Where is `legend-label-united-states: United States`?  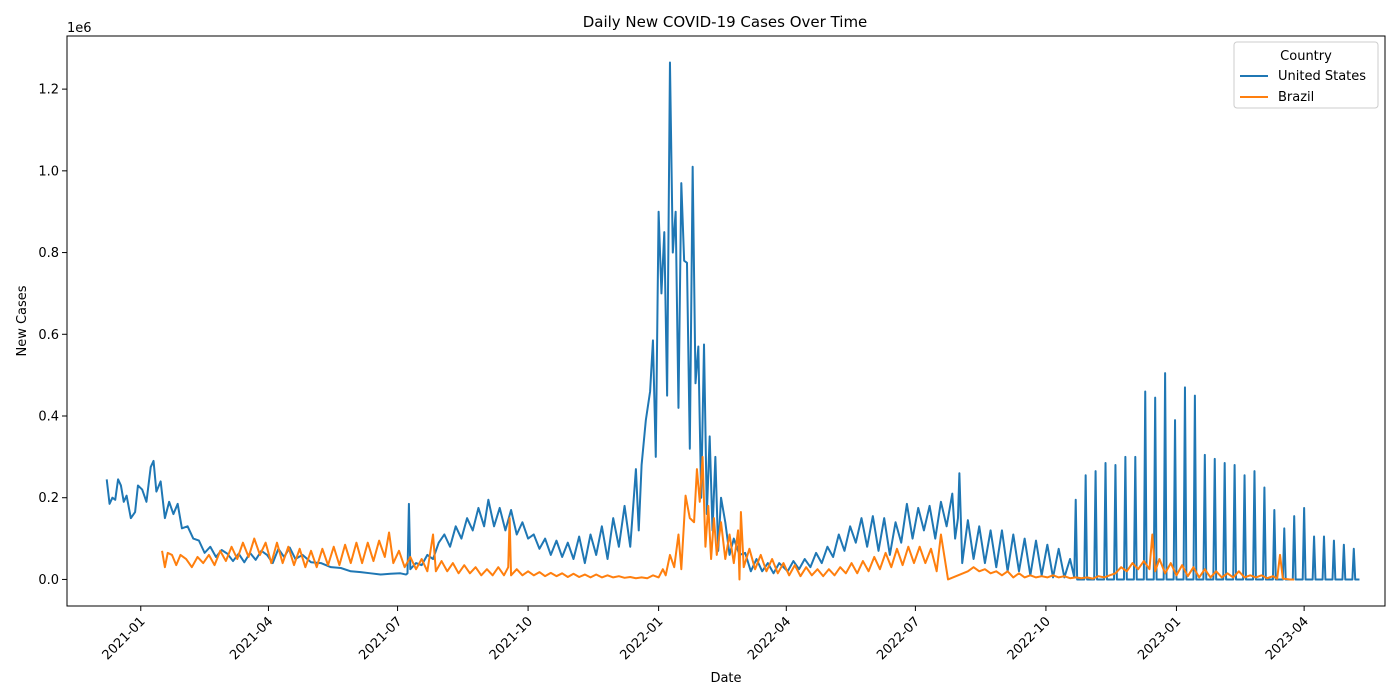 legend-label-united-states: United States is located at coordinates (1322, 76).